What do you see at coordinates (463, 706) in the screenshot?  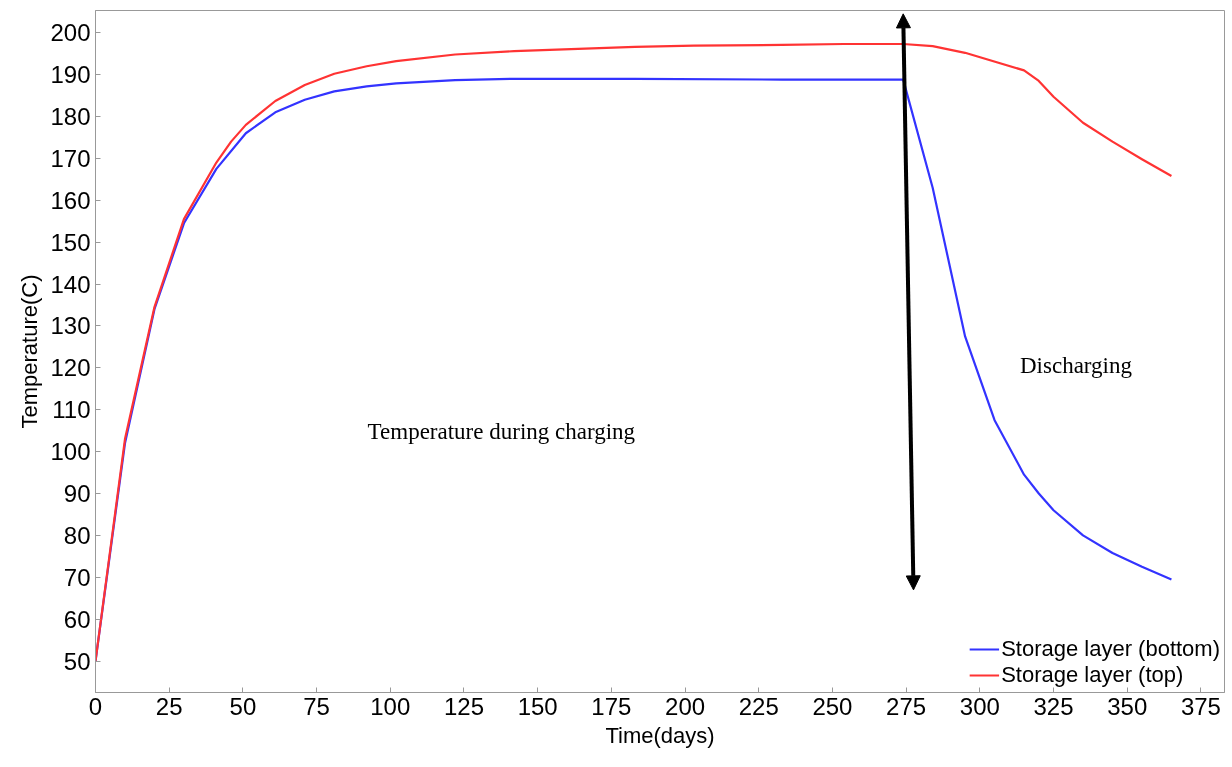 I see `x-tick-label: 125` at bounding box center [463, 706].